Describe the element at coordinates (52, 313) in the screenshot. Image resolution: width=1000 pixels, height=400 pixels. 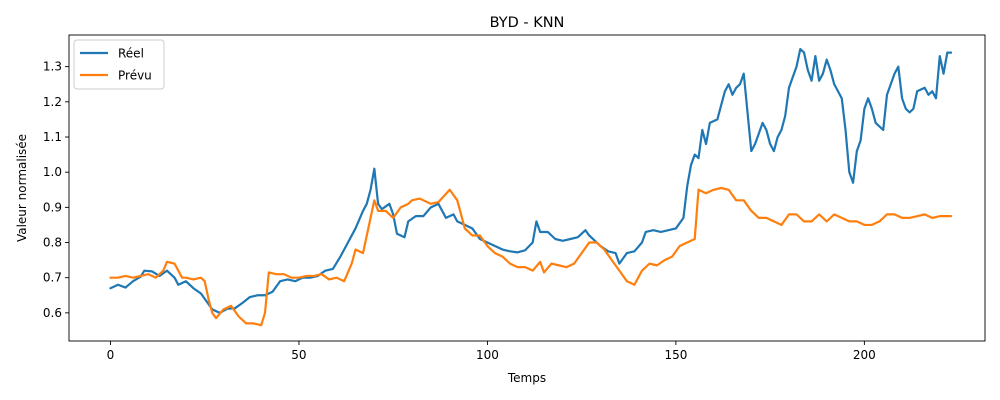
I see `y-tick-label: 0.6` at that location.